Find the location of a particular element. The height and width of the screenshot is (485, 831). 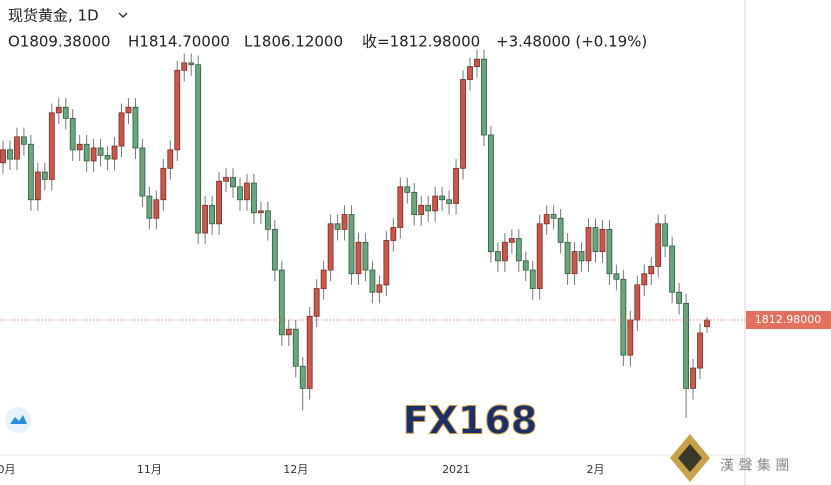

brand-diamond-inner is located at coordinates (690, 458).